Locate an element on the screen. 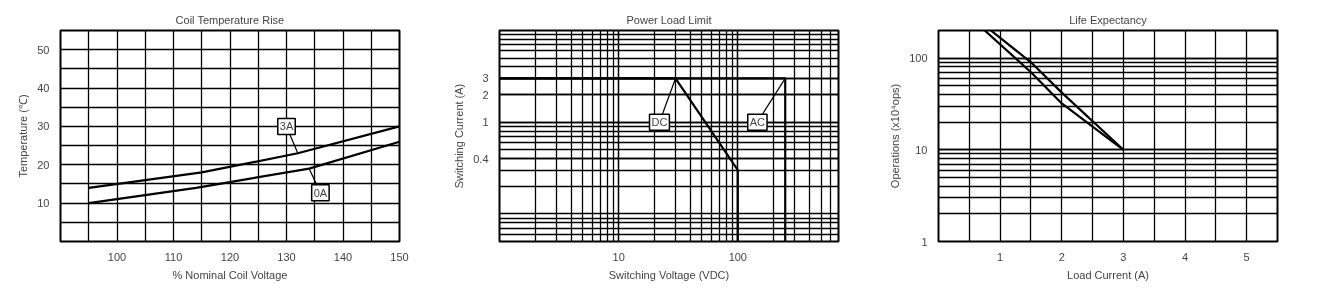 This screenshot has width=1317, height=291. y-tick-label: 40 is located at coordinates (43, 88).